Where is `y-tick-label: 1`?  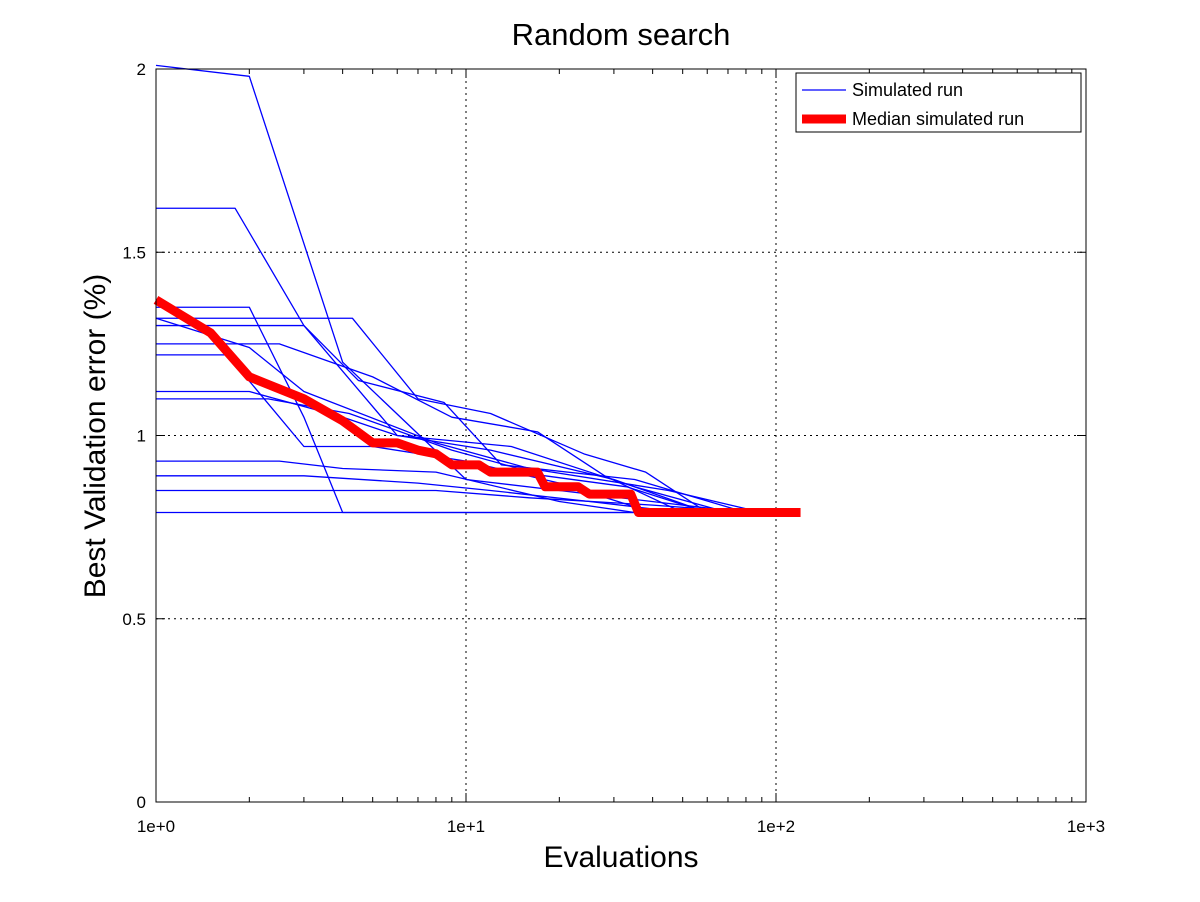
y-tick-label: 1 is located at coordinates (141, 436).